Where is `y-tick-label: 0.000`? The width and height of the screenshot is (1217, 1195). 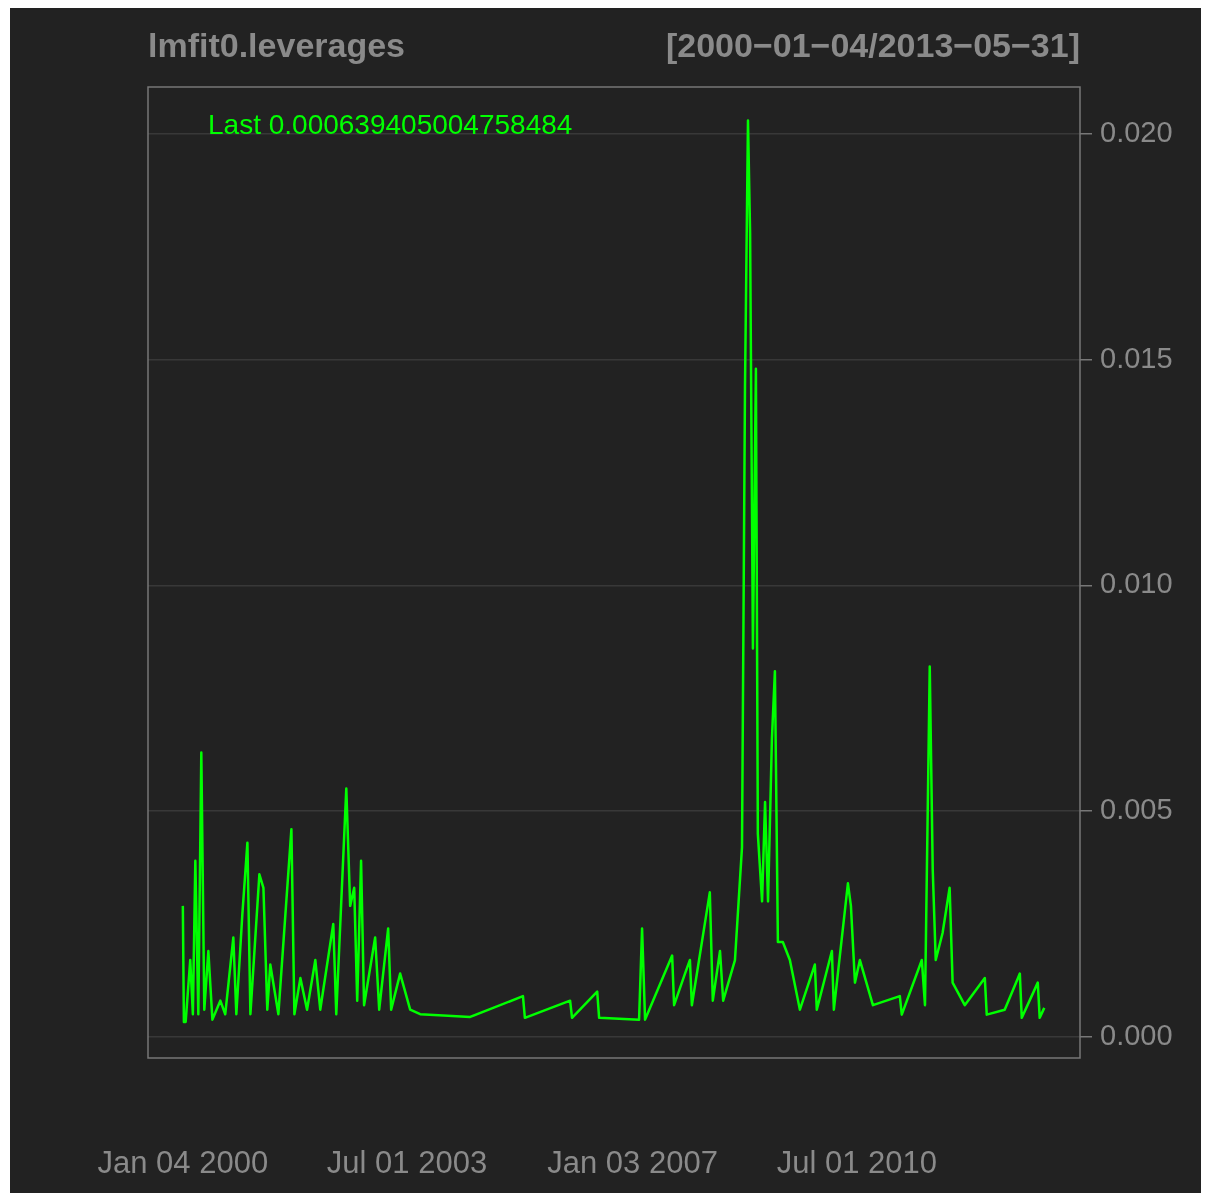
y-tick-label: 0.000 is located at coordinates (1136, 1034).